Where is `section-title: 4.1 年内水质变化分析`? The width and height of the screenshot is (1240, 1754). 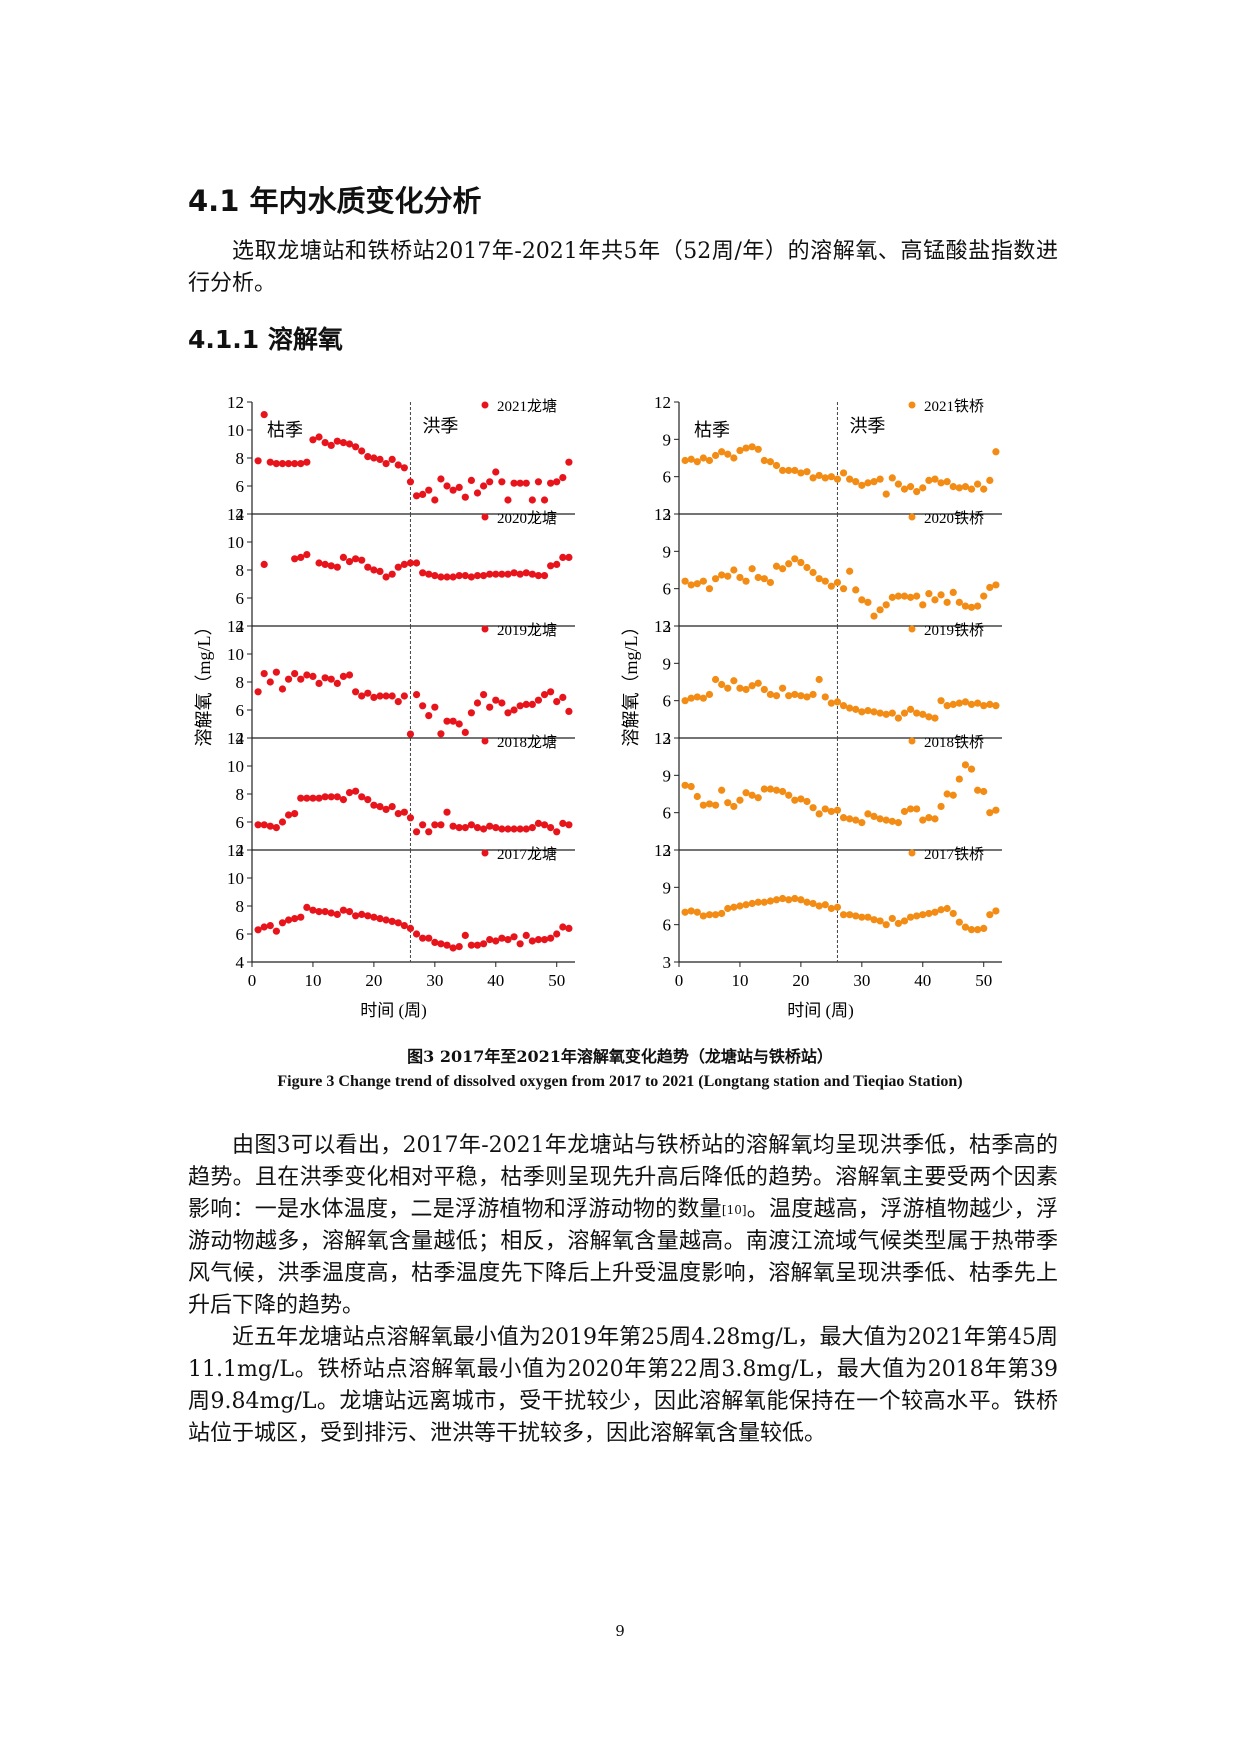 section-title: 4.1 年内水质变化分析 is located at coordinates (335, 201).